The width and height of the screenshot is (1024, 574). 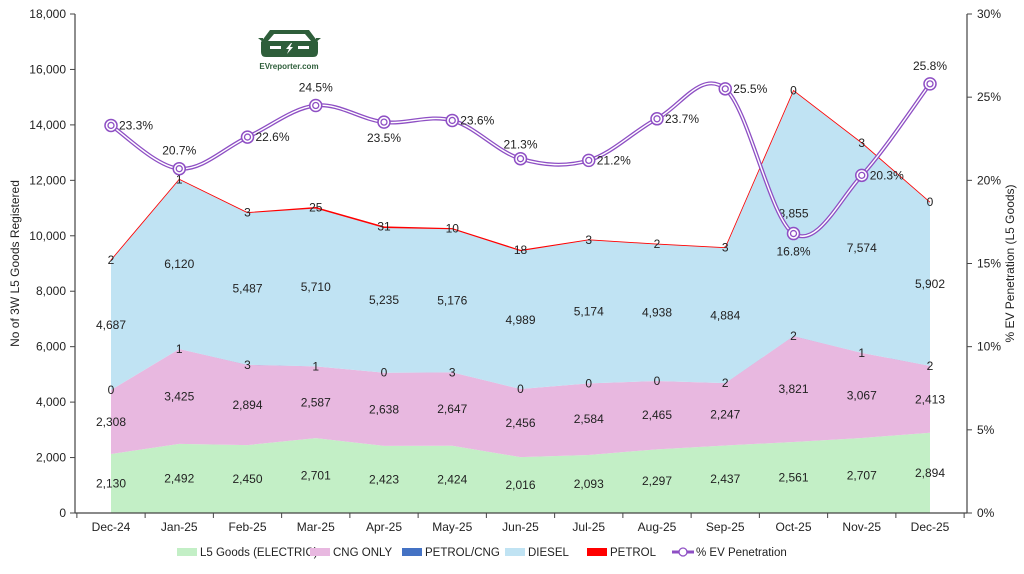 I want to click on legend-item: % EV Penetration, so click(x=729, y=553).